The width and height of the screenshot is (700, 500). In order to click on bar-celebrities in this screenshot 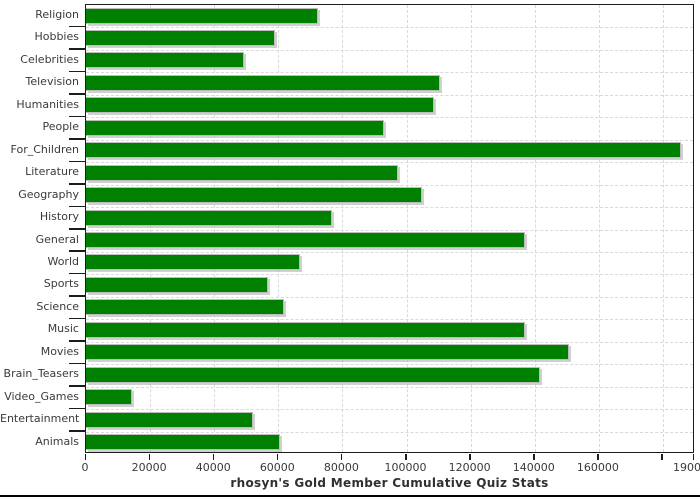, I will do `click(165, 60)`.